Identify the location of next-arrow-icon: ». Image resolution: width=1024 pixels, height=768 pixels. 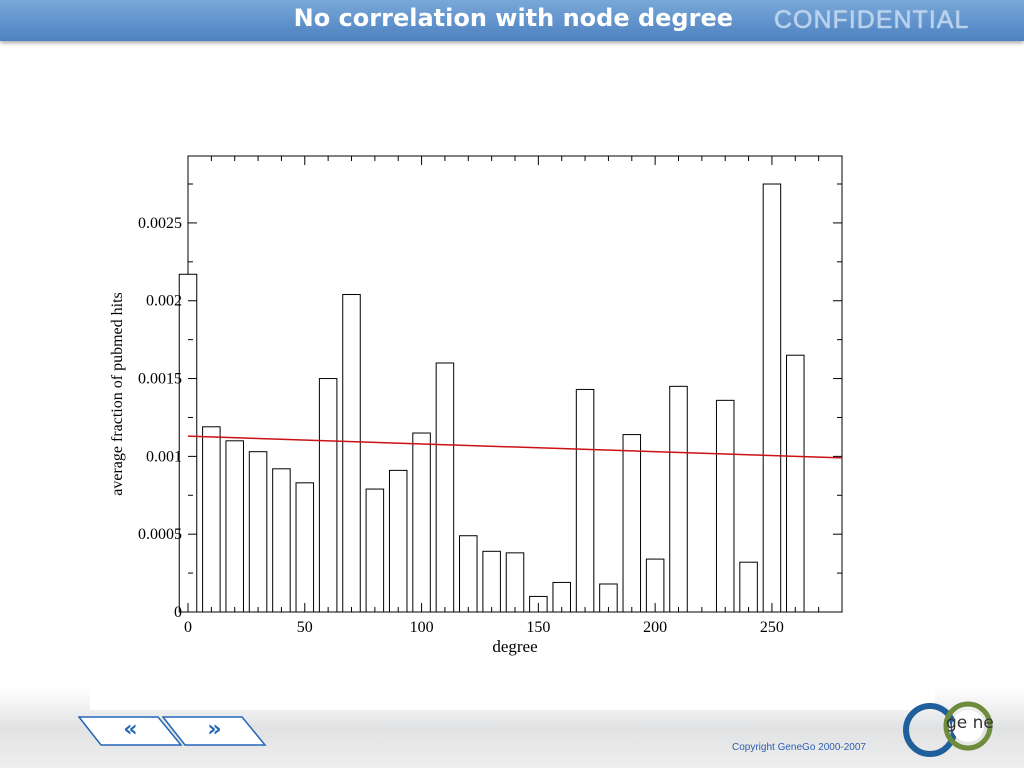
(214, 729).